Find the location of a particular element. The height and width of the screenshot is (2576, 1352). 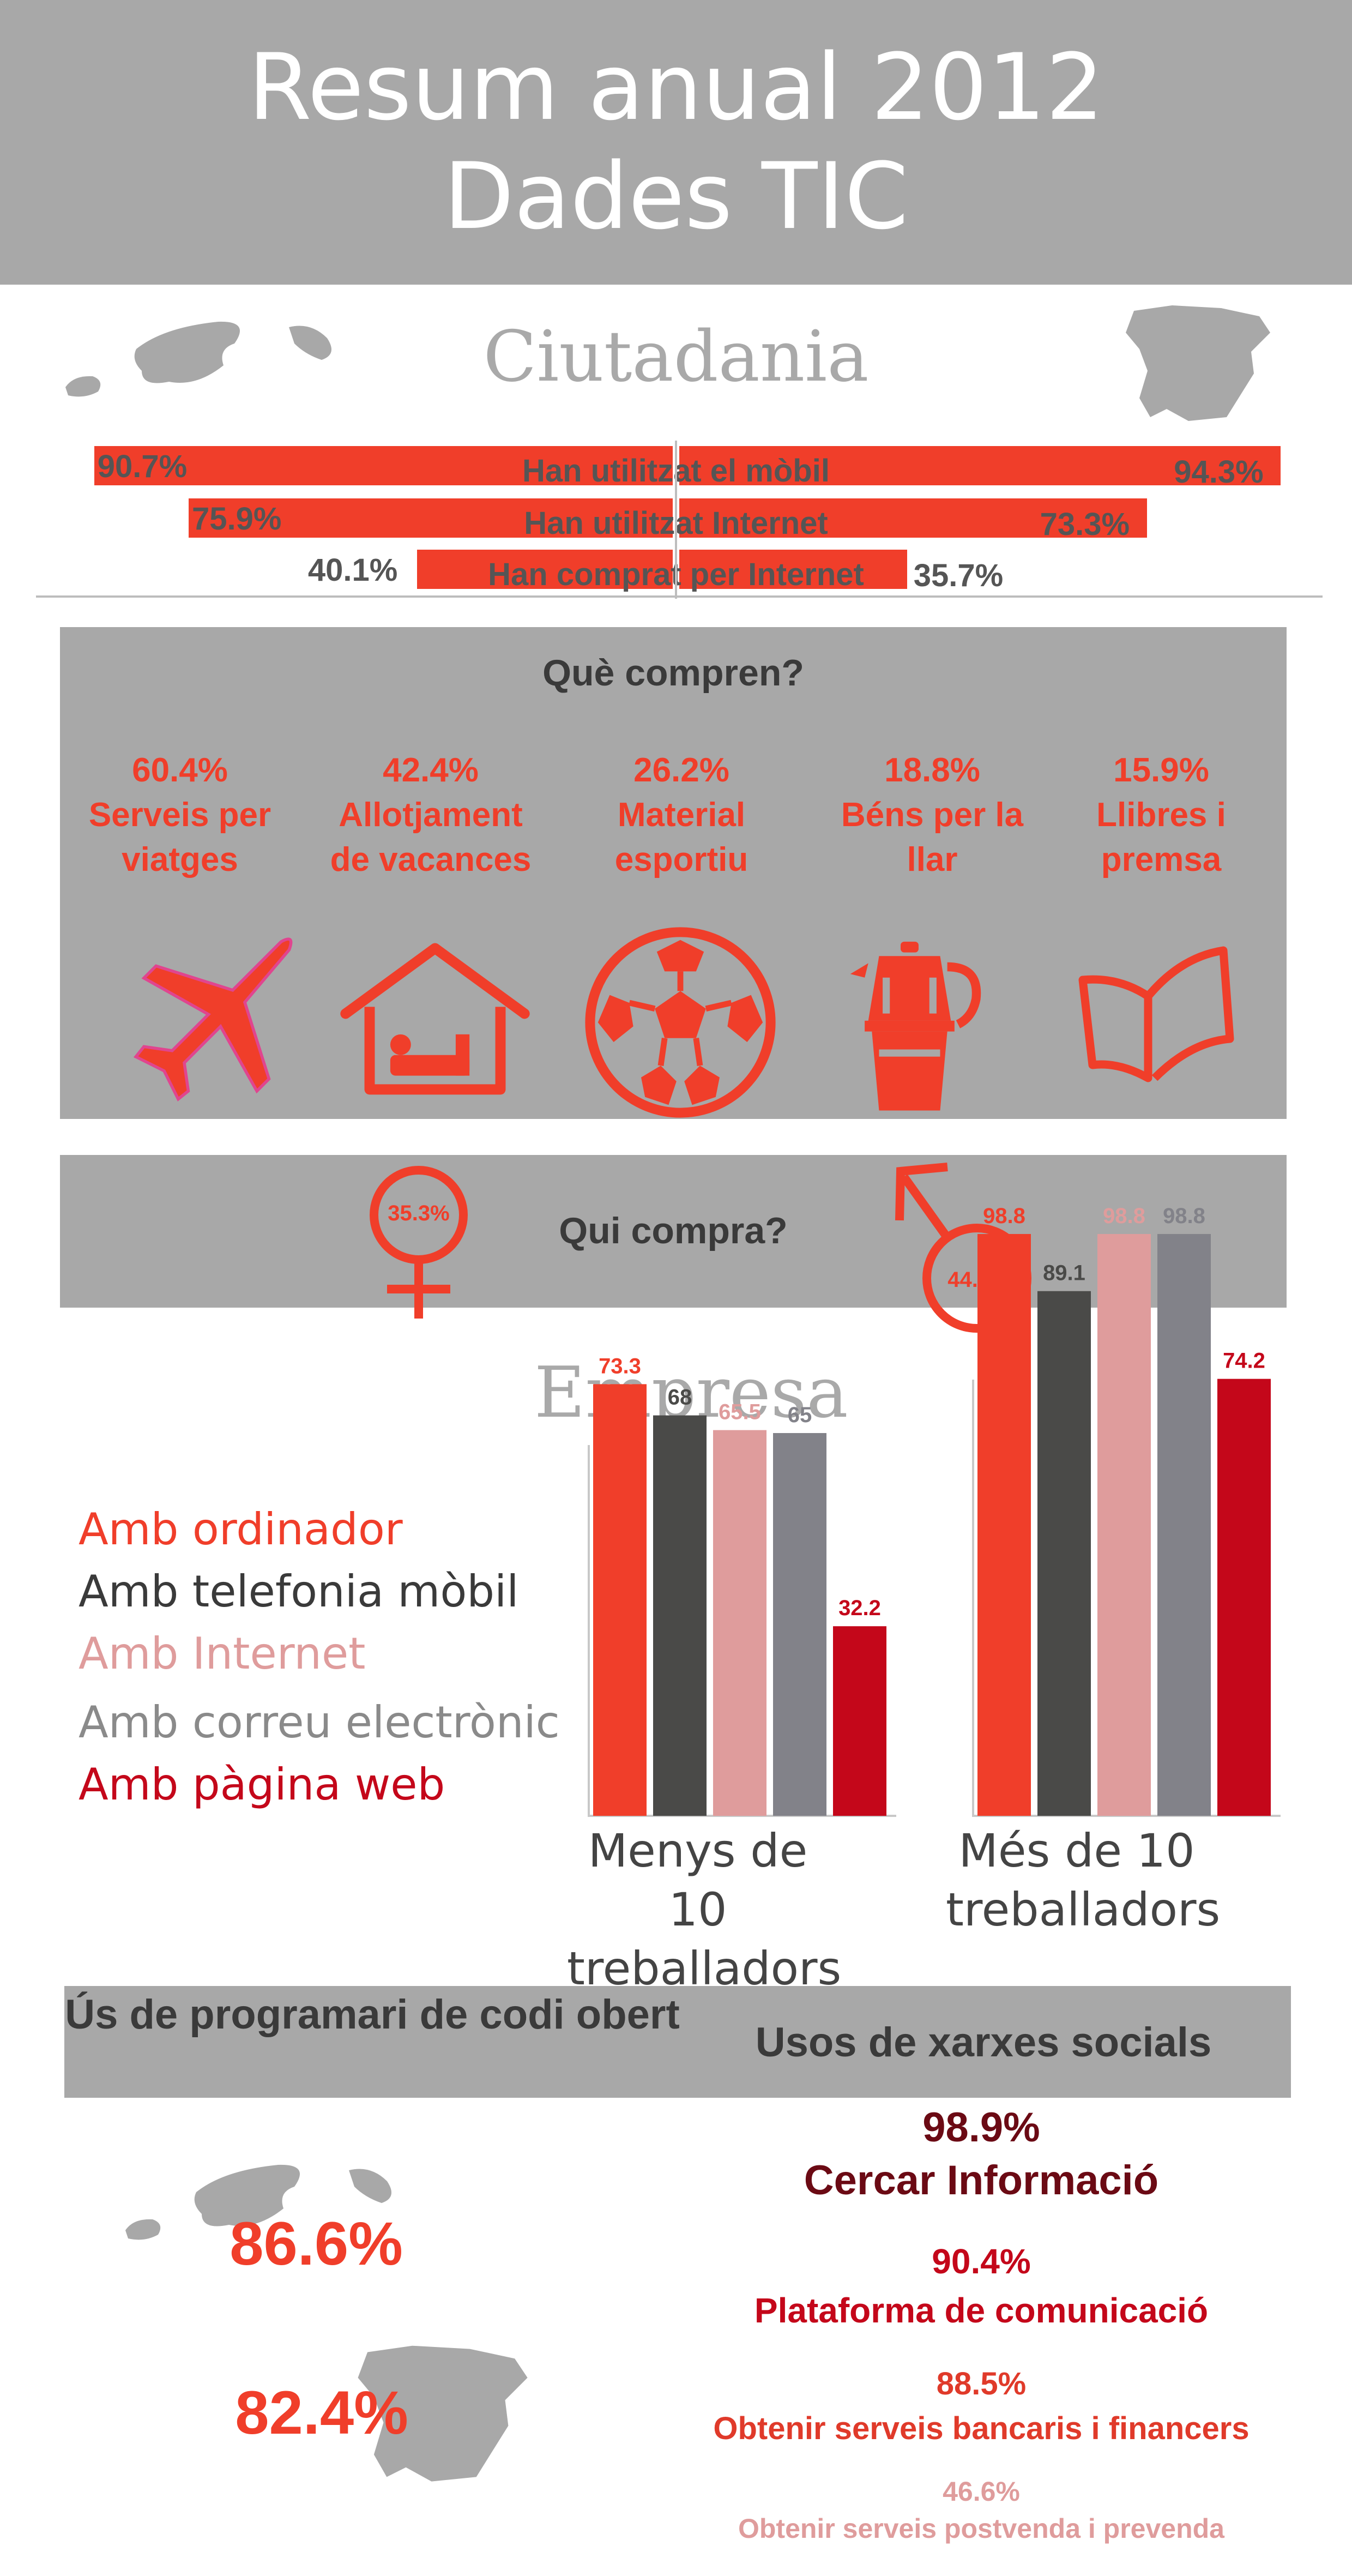

bar-value-label: 74.2 is located at coordinates (1244, 1361).